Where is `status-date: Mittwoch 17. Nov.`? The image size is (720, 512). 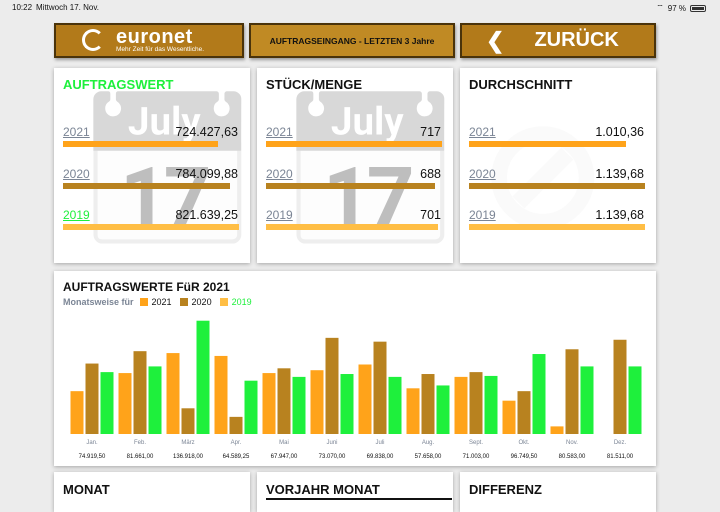 status-date: Mittwoch 17. Nov. is located at coordinates (67, 7).